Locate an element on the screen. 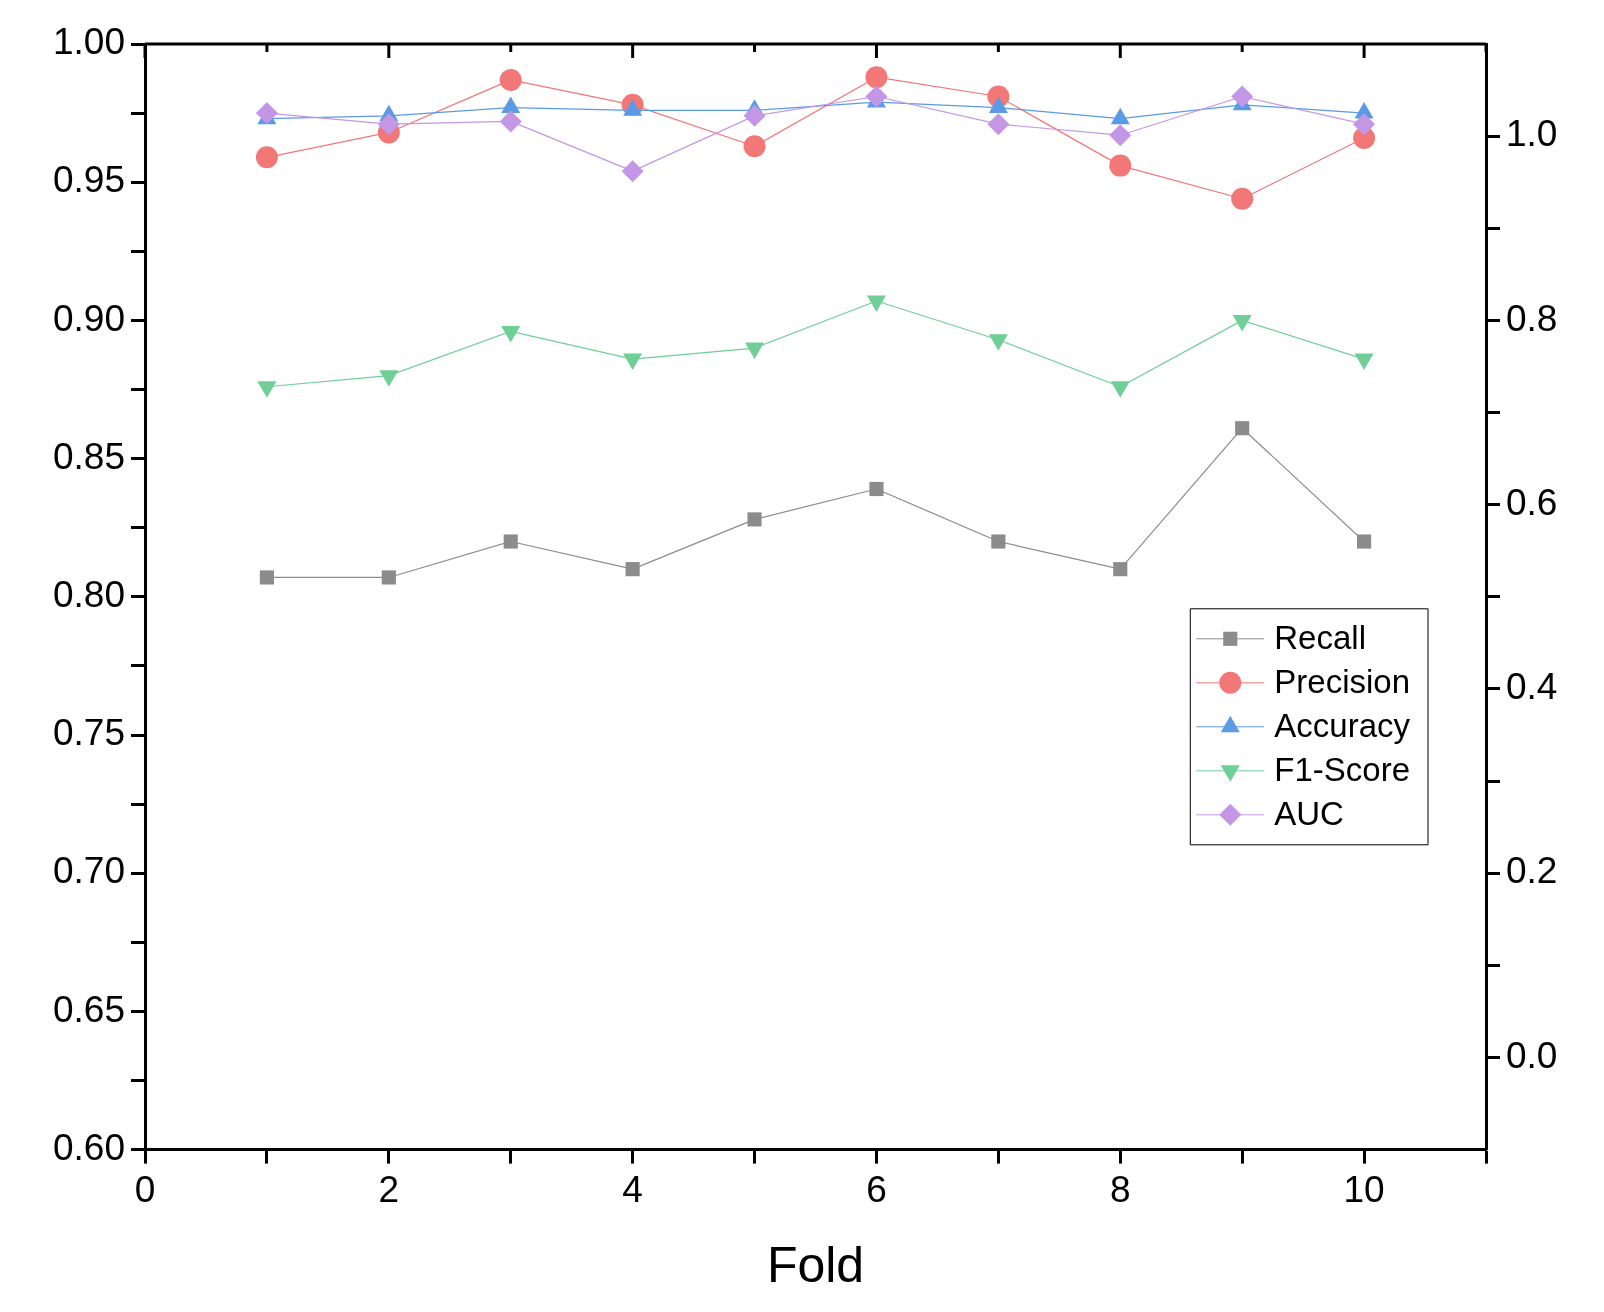 The height and width of the screenshot is (1312, 1604). y2-tick-label: 0.2 is located at coordinates (1532, 871).